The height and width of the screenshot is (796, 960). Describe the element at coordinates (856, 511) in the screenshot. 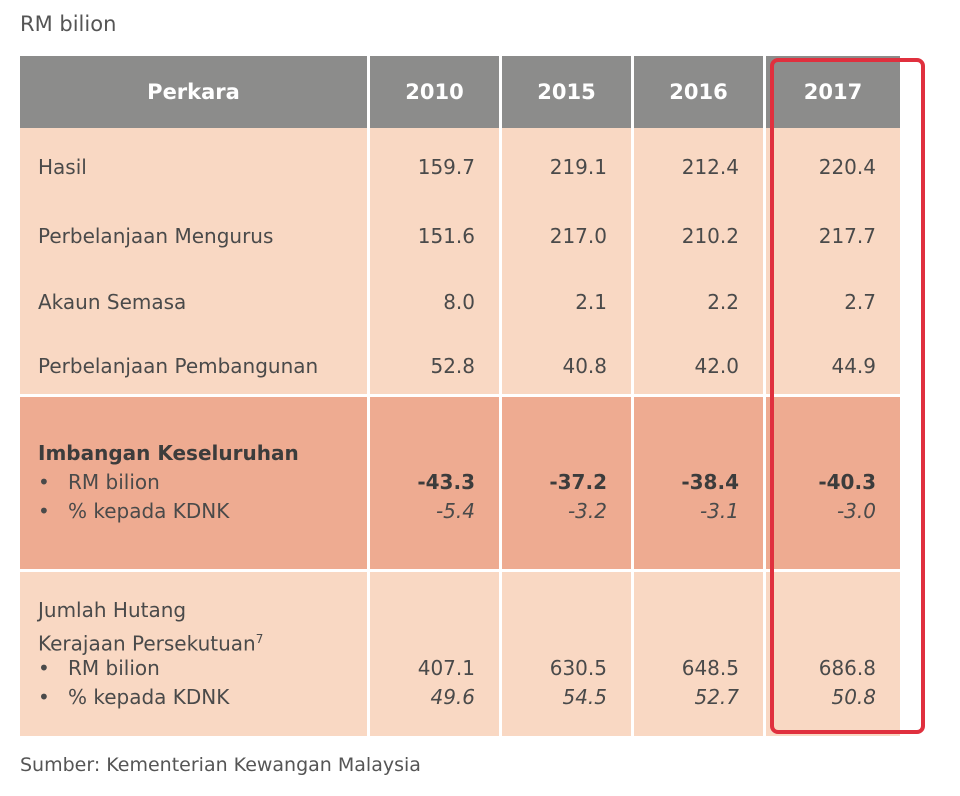

I see `balance-pct-value: -3.0` at that location.